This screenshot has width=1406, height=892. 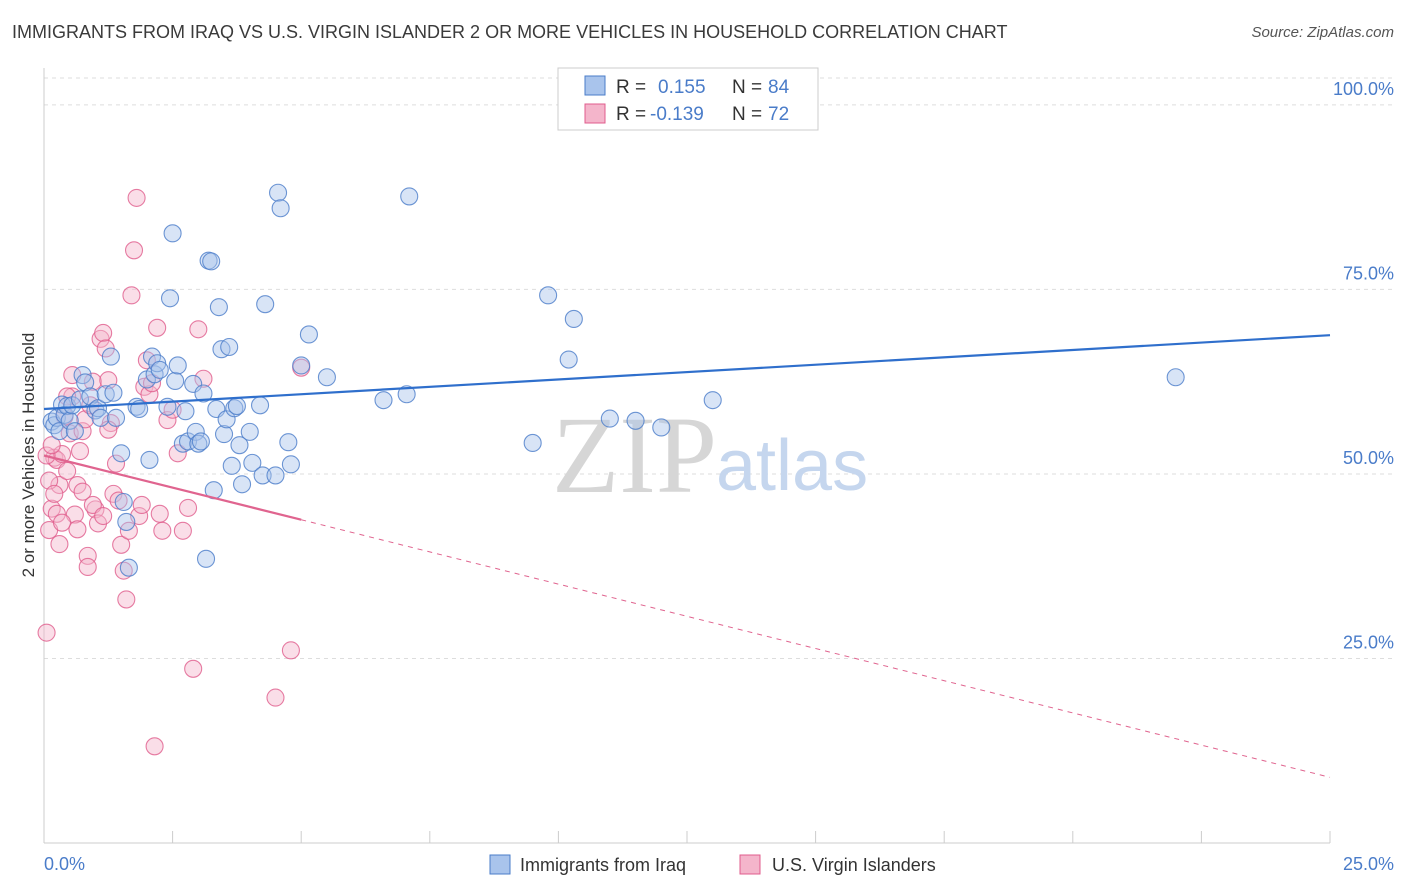 I want to click on y-tick-label: 25.0%, so click(x=1368, y=642).